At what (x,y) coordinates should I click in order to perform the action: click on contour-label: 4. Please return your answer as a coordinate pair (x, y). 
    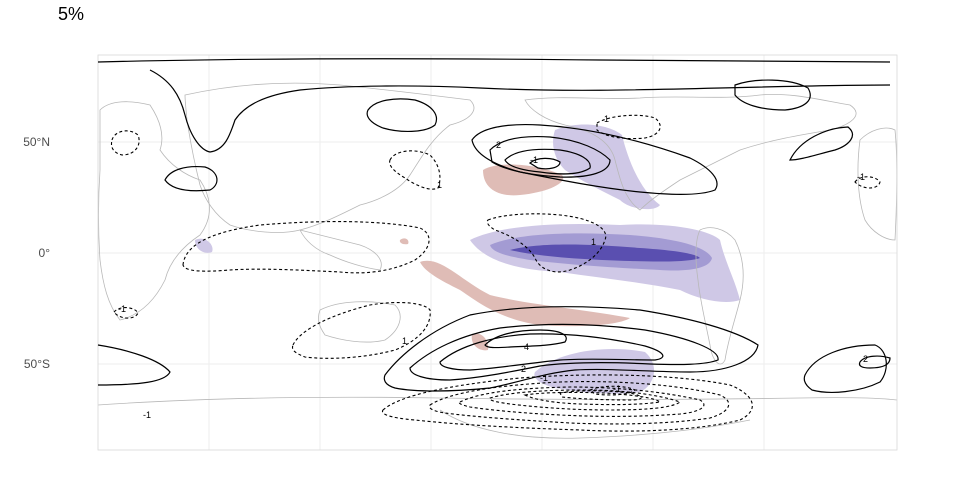
    Looking at the image, I should click on (526, 347).